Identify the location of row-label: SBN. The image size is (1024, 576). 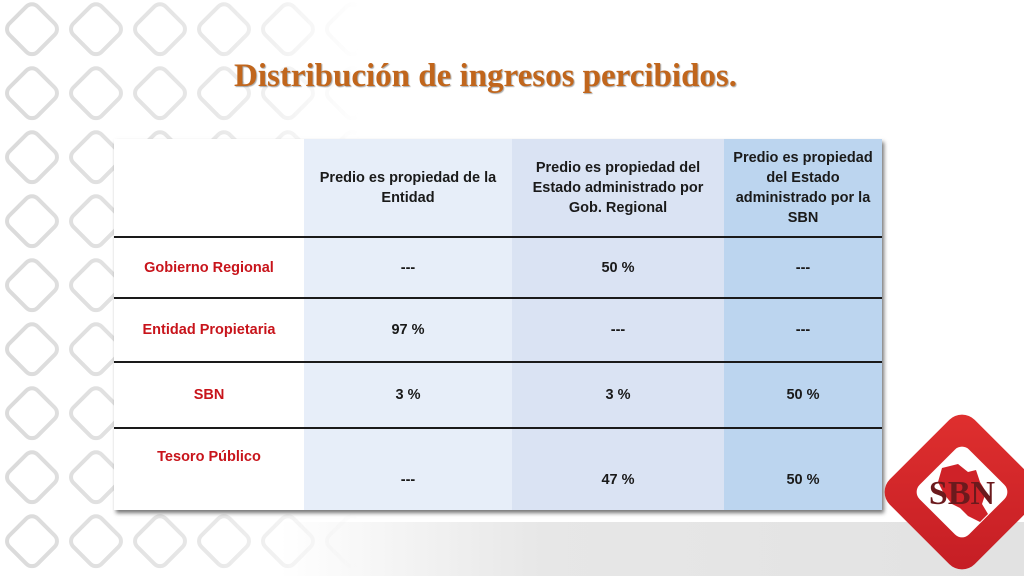
(209, 395).